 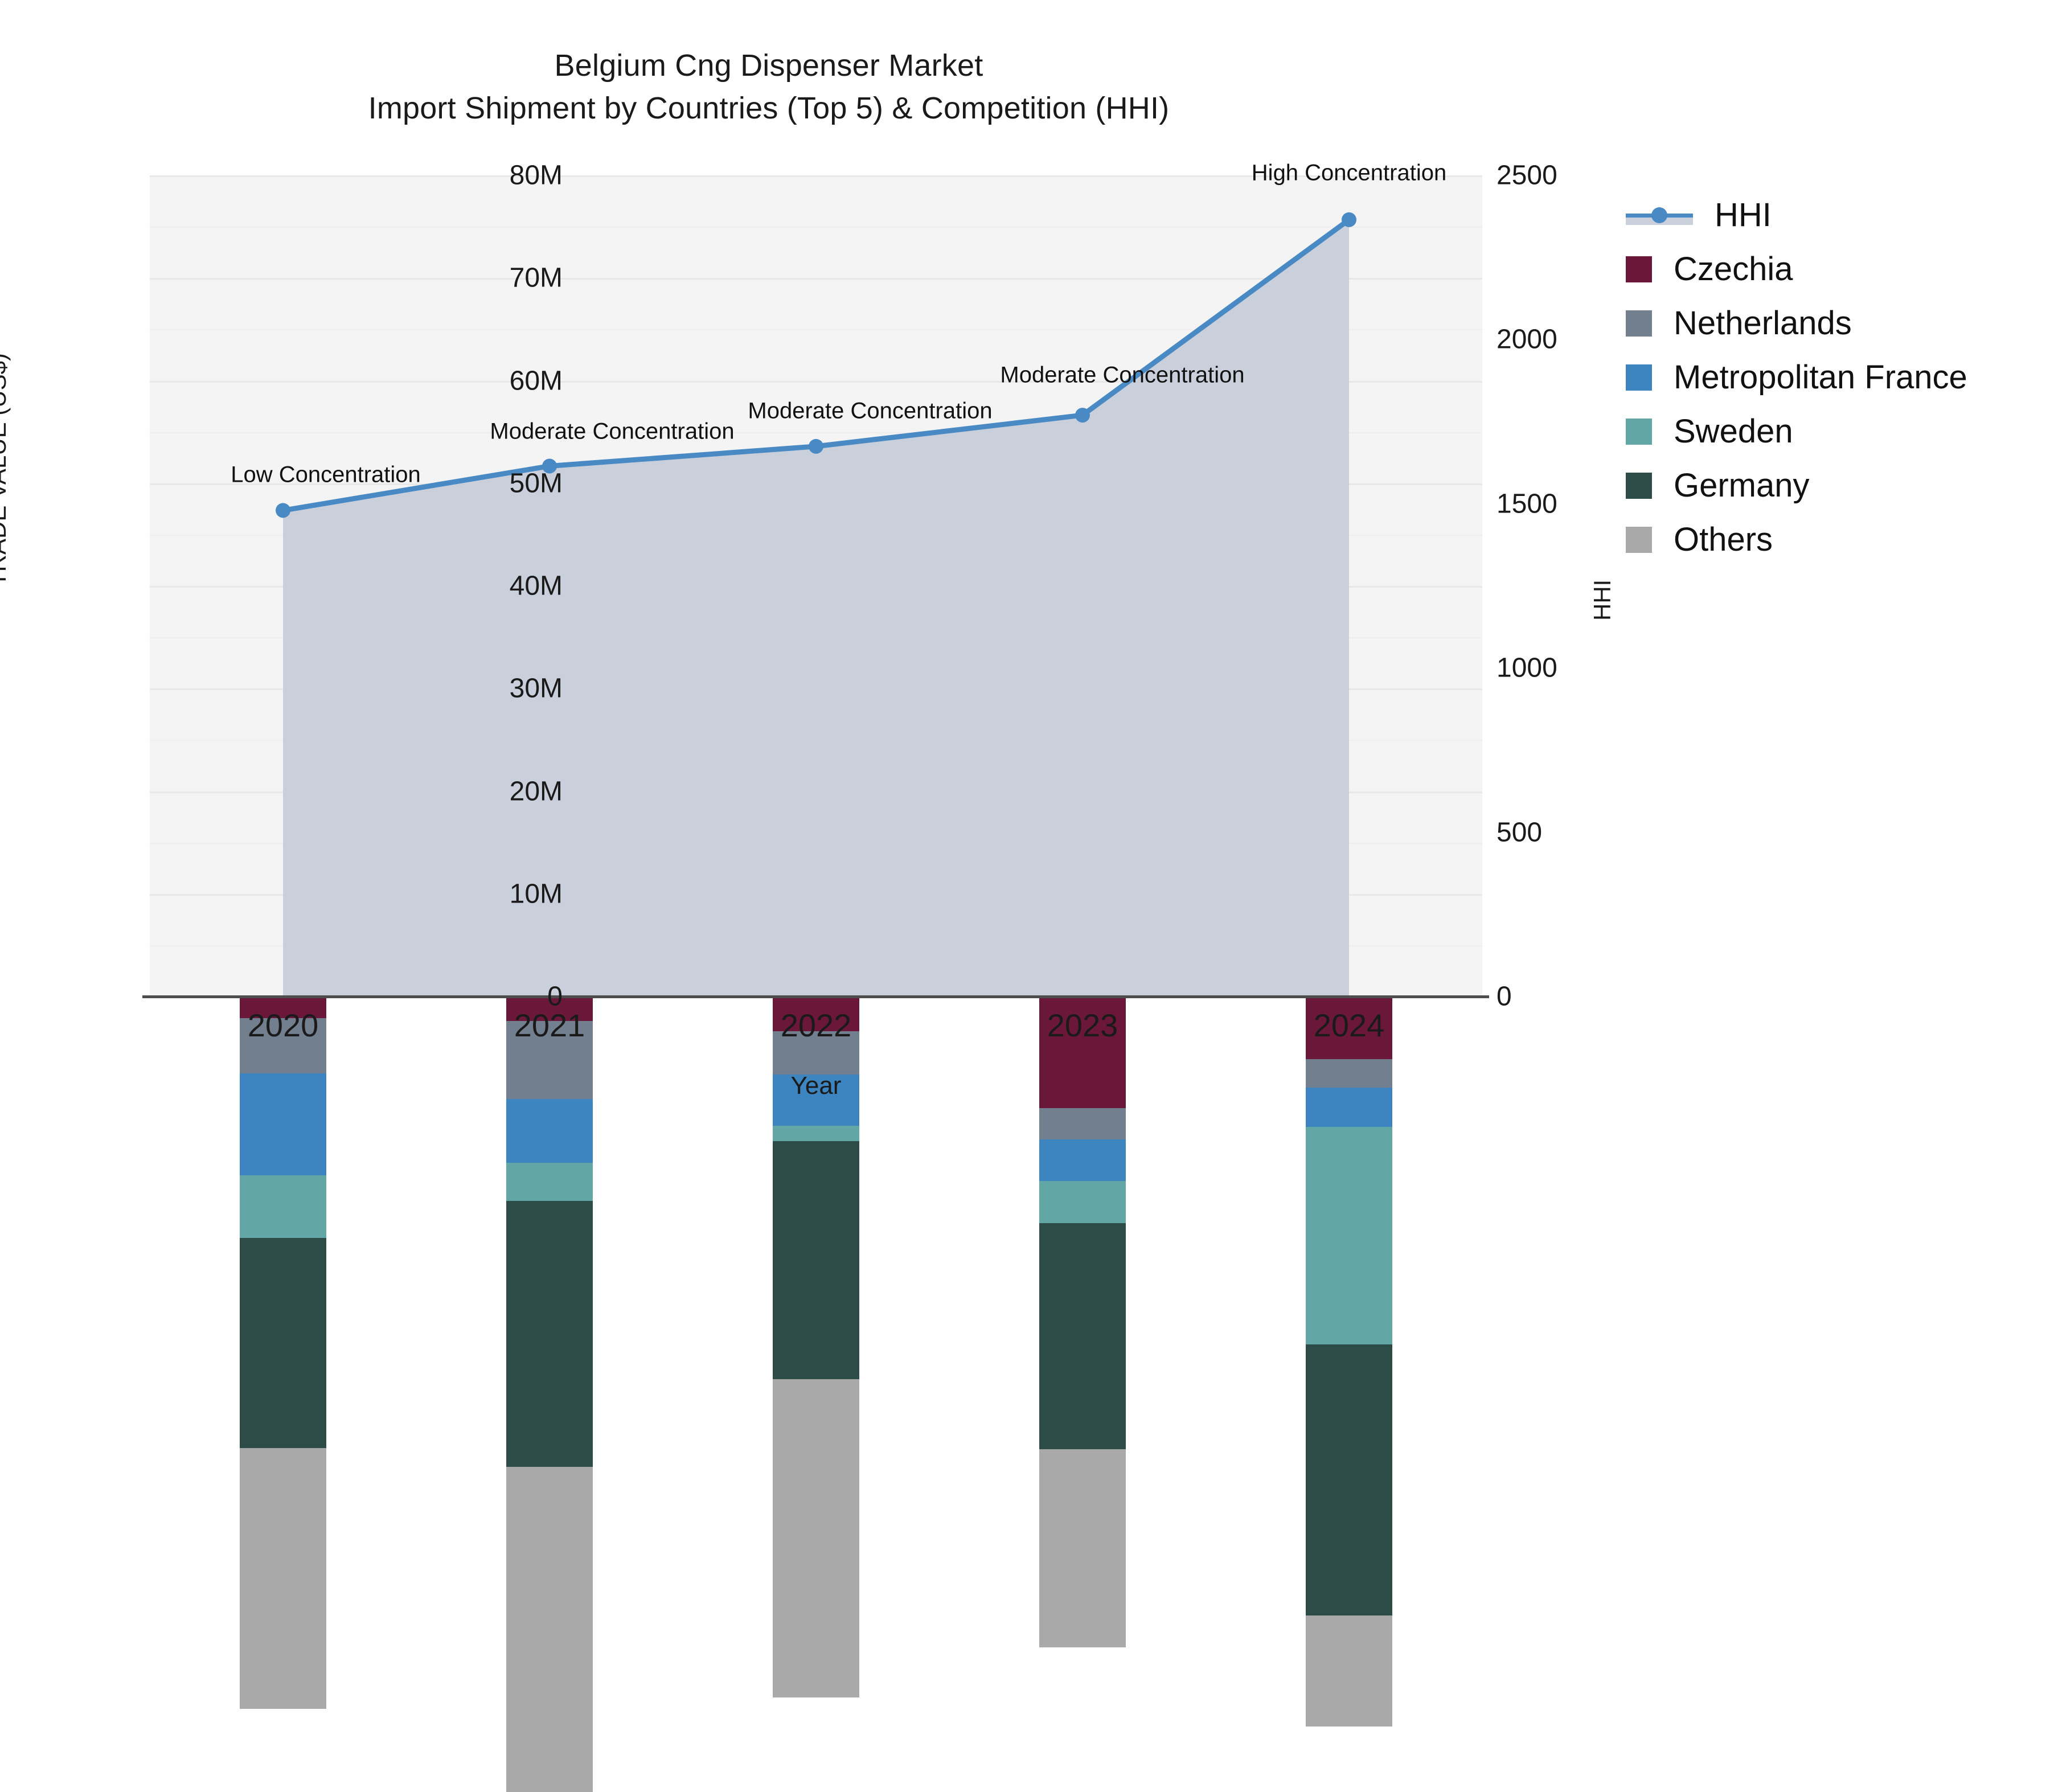 I want to click on legend-label: Sweden, so click(x=1733, y=431).